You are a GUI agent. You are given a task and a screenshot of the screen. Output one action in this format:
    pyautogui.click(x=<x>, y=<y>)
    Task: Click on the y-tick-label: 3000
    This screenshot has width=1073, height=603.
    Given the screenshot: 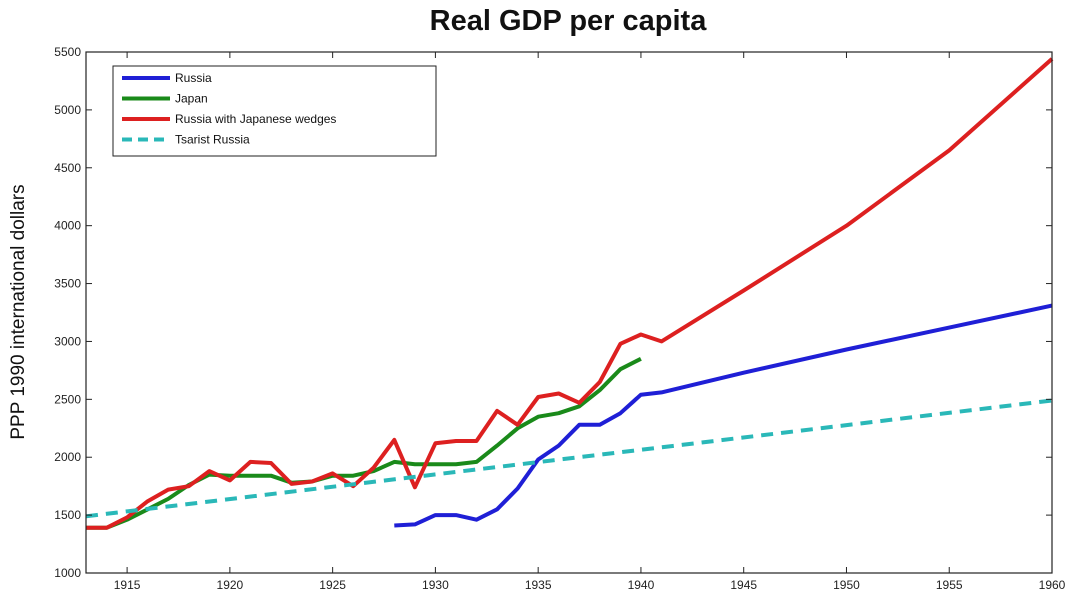 What is the action you would take?
    pyautogui.click(x=67, y=341)
    